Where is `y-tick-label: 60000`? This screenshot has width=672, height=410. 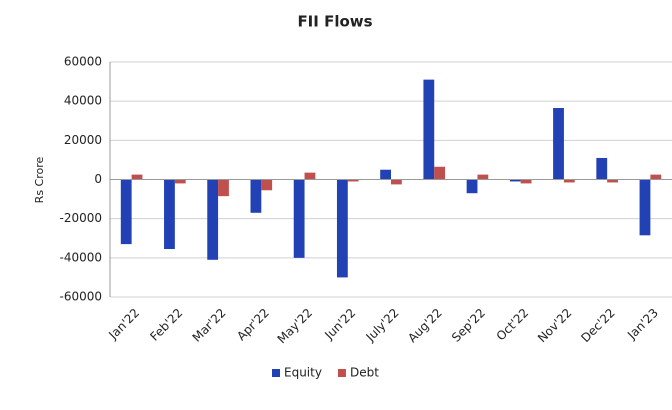 y-tick-label: 60000 is located at coordinates (83, 62).